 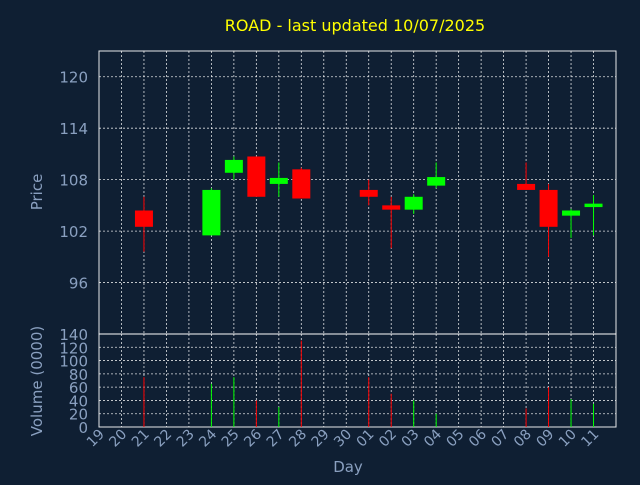 I want to click on x-tick-label: 24, so click(x=208, y=438).